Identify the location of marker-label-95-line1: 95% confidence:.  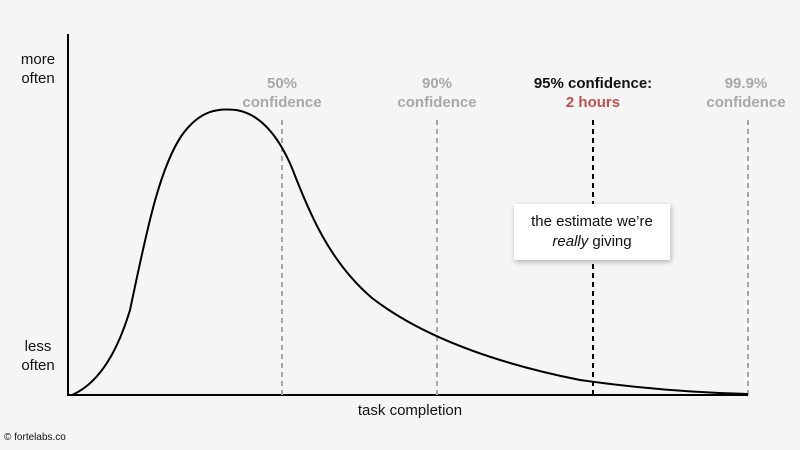
(593, 83).